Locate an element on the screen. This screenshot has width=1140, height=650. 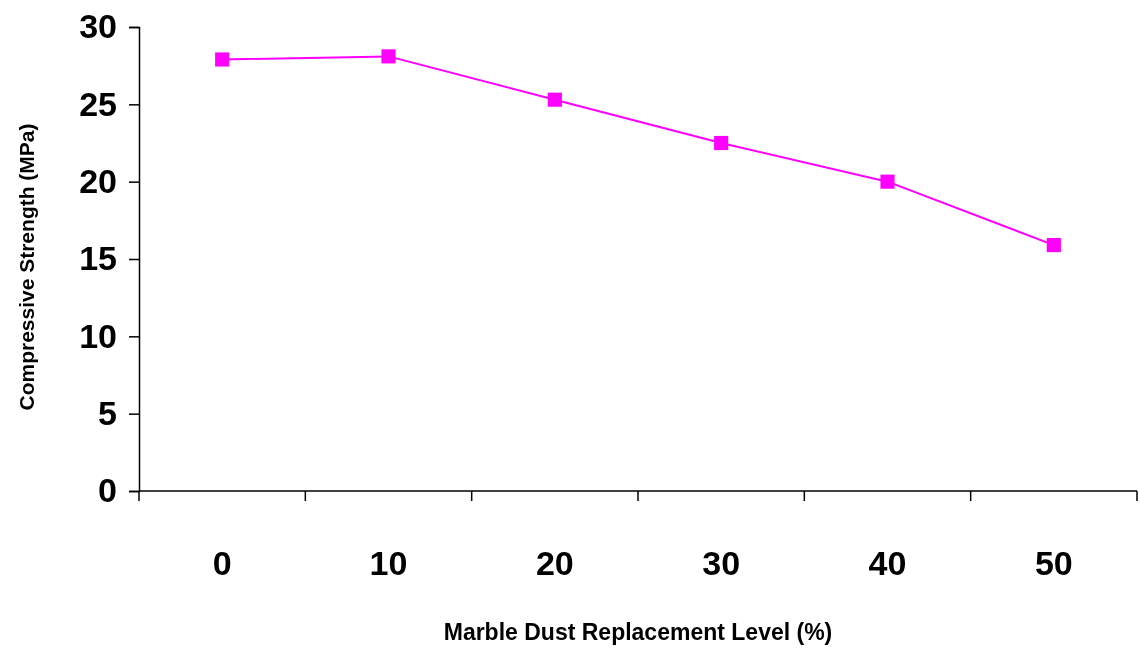
y-tick-label: 20 is located at coordinates (98, 181).